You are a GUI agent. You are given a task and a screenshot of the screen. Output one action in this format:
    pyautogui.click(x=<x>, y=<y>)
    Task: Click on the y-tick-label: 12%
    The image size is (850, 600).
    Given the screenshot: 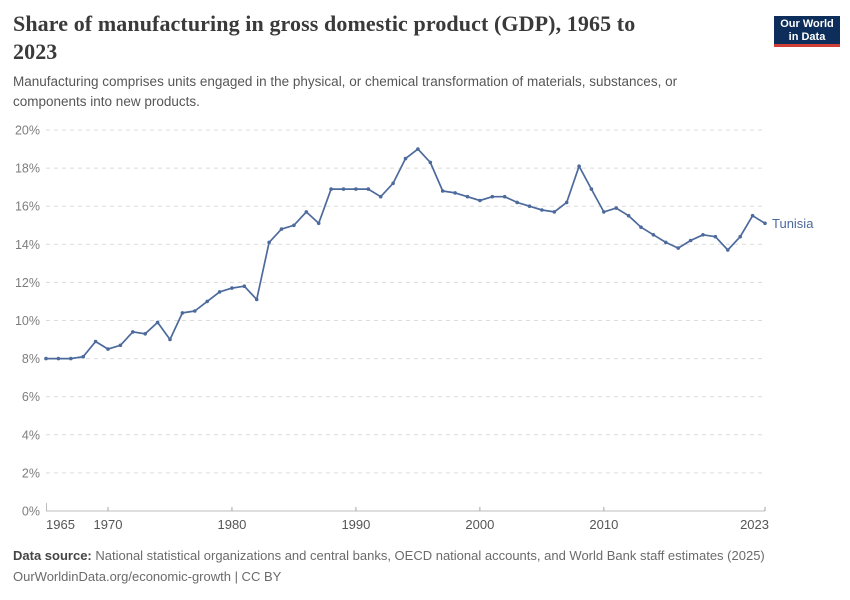 What is the action you would take?
    pyautogui.click(x=27, y=283)
    